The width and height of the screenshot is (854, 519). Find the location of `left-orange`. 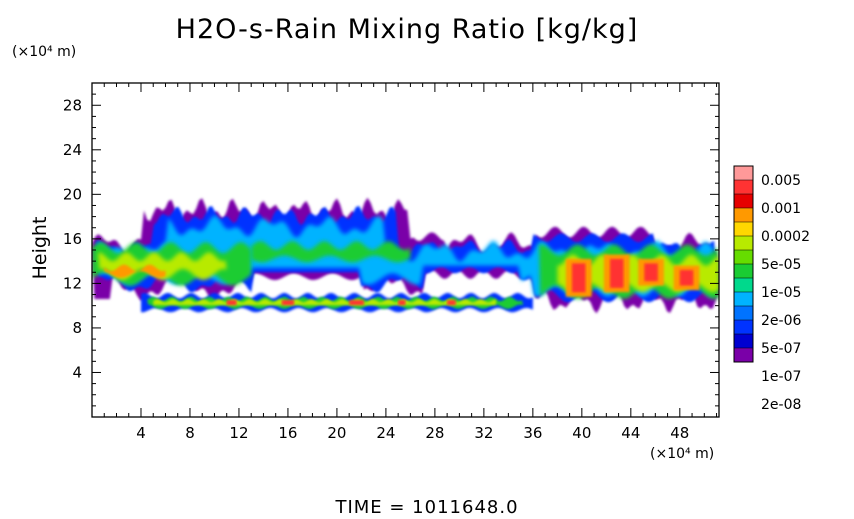

left-orange is located at coordinates (135, 271).